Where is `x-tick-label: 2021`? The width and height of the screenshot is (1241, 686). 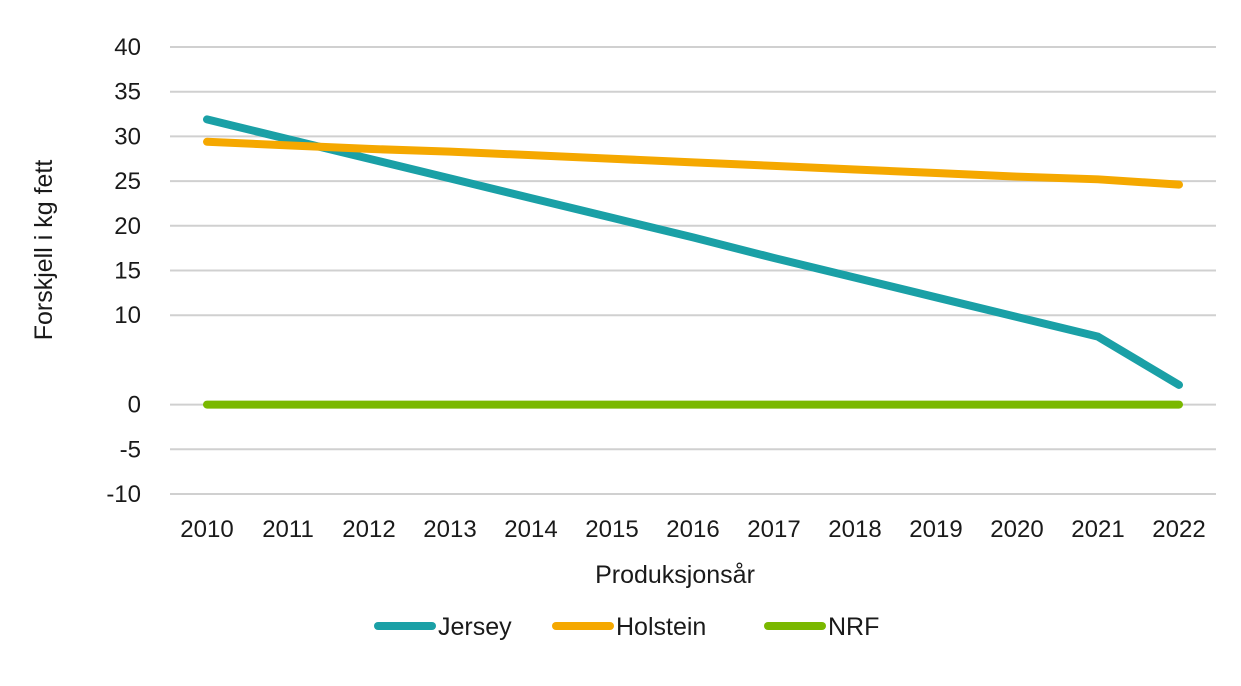
x-tick-label: 2021 is located at coordinates (1097, 529).